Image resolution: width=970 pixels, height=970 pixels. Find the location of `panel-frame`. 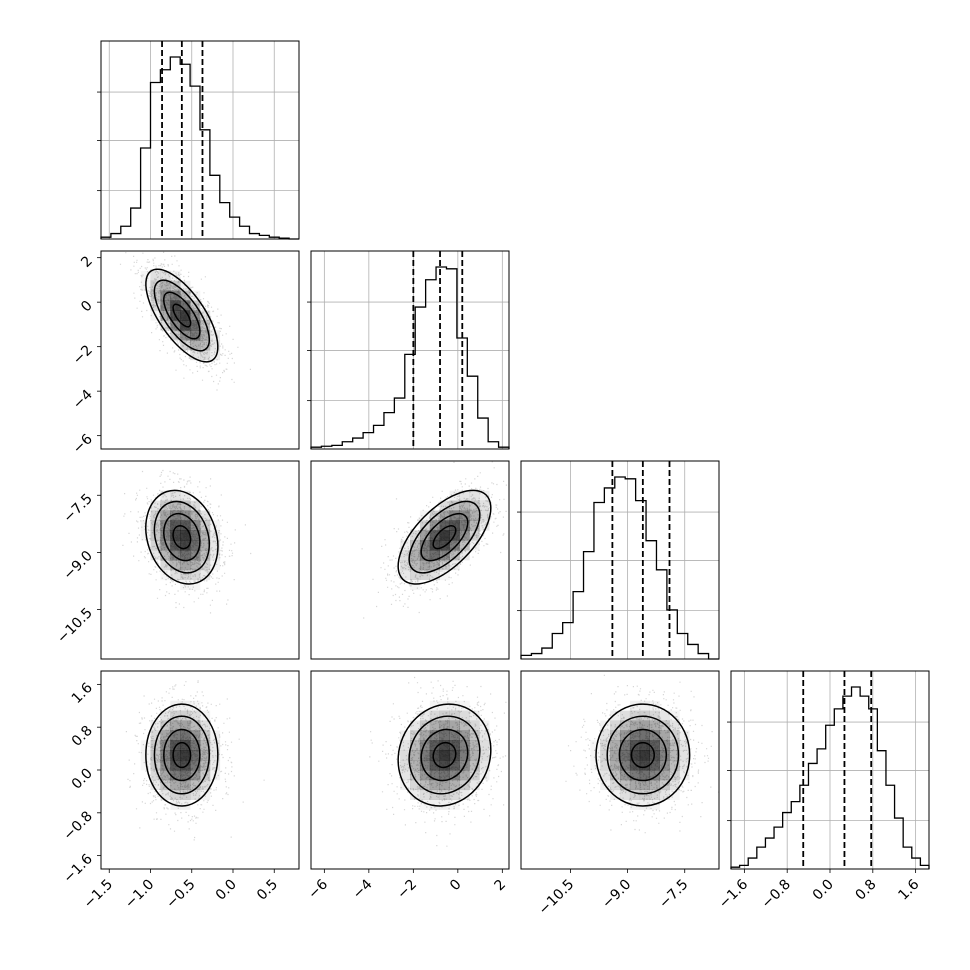

panel-frame is located at coordinates (200, 350).